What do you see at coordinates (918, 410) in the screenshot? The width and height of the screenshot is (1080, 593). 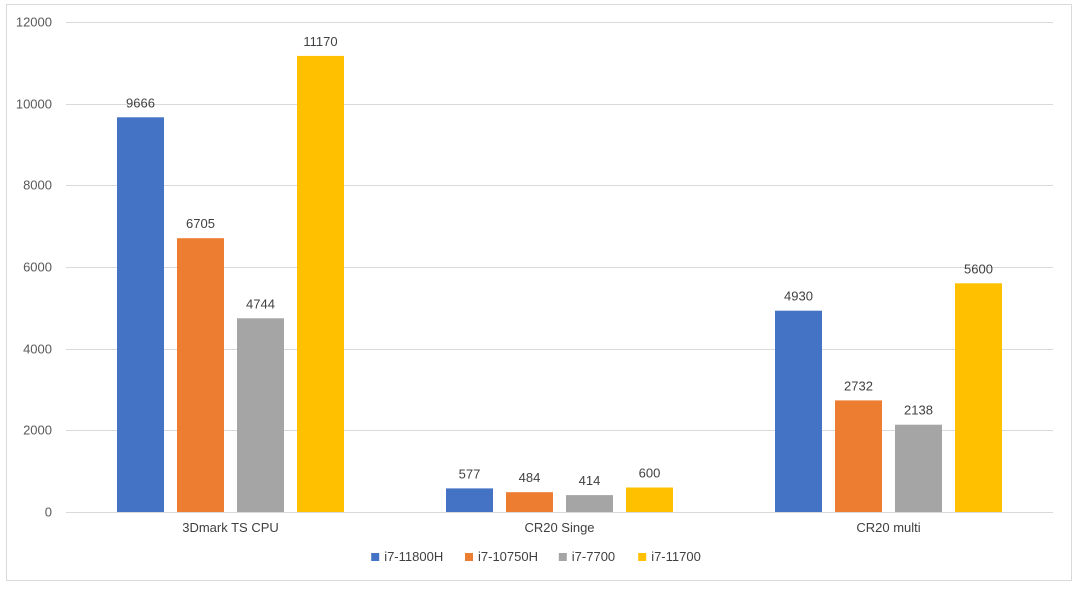 I see `data-label: 2138` at bounding box center [918, 410].